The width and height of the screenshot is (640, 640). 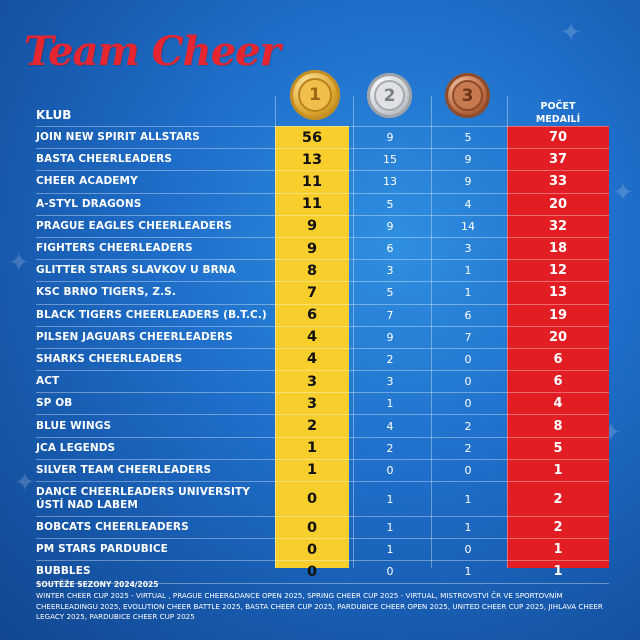 I want to click on bronze-medal-number: 3, so click(x=467, y=95).